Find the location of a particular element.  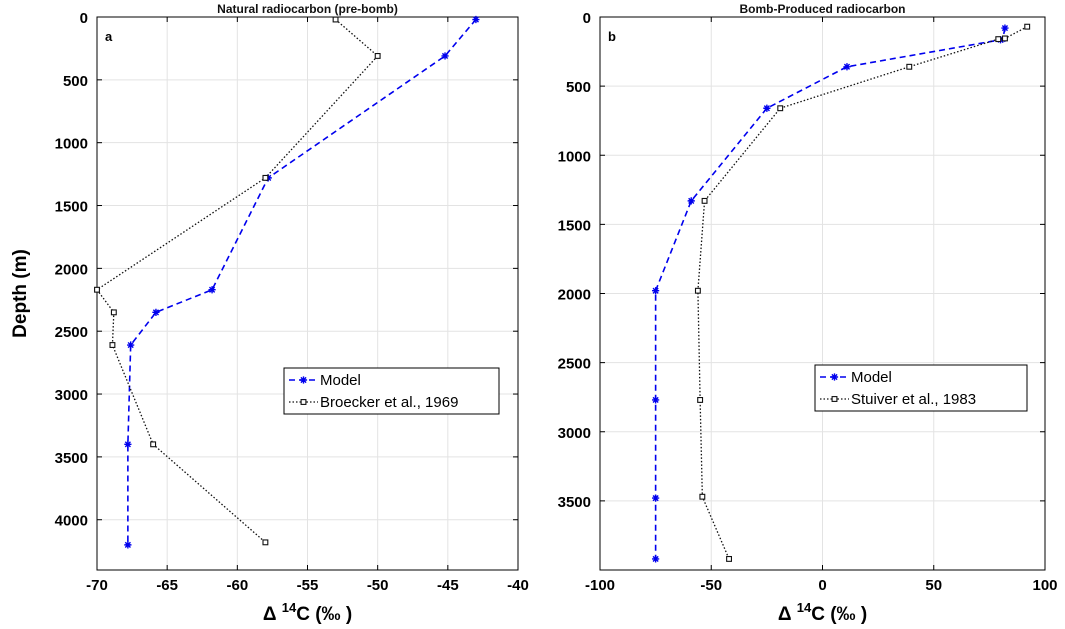

chart-a-xtick-label-4: -50 is located at coordinates (378, 585).